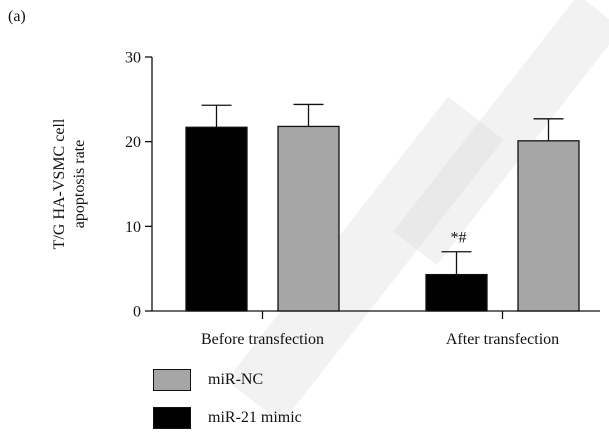  Describe the element at coordinates (255, 417) in the screenshot. I see `legend-label-mimic: miR-21 mimic` at that location.